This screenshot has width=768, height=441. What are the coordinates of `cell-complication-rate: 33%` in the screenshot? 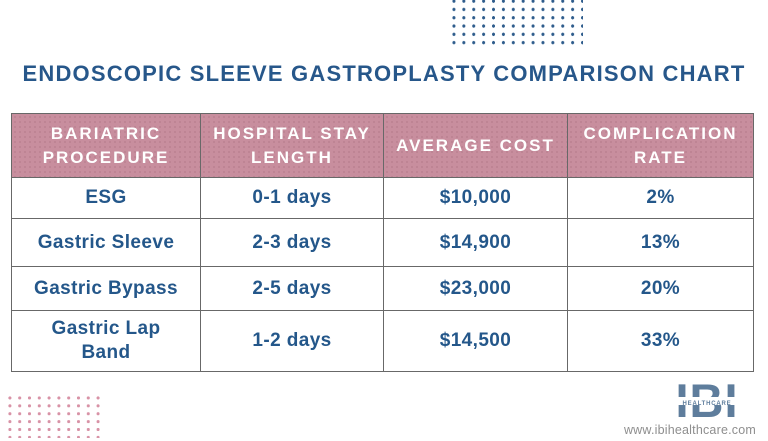 It's located at (660, 341).